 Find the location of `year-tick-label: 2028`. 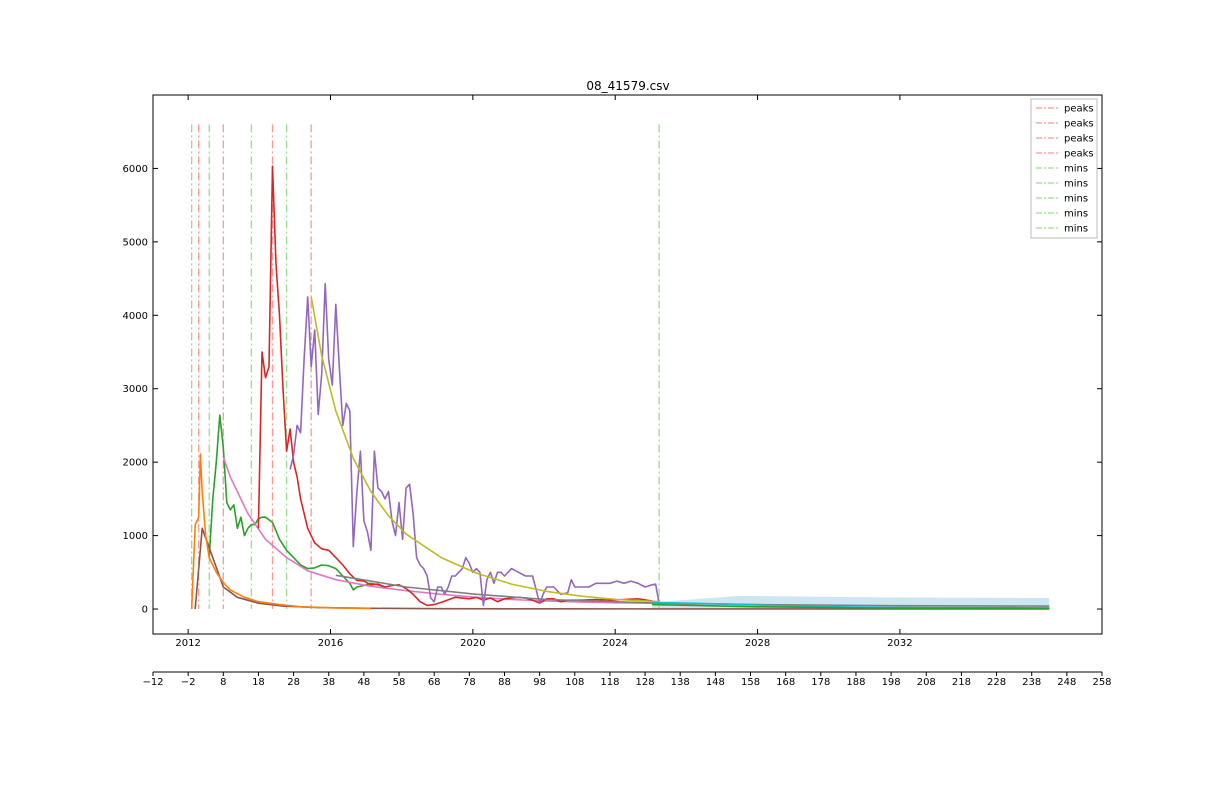

year-tick-label: 2028 is located at coordinates (757, 643).